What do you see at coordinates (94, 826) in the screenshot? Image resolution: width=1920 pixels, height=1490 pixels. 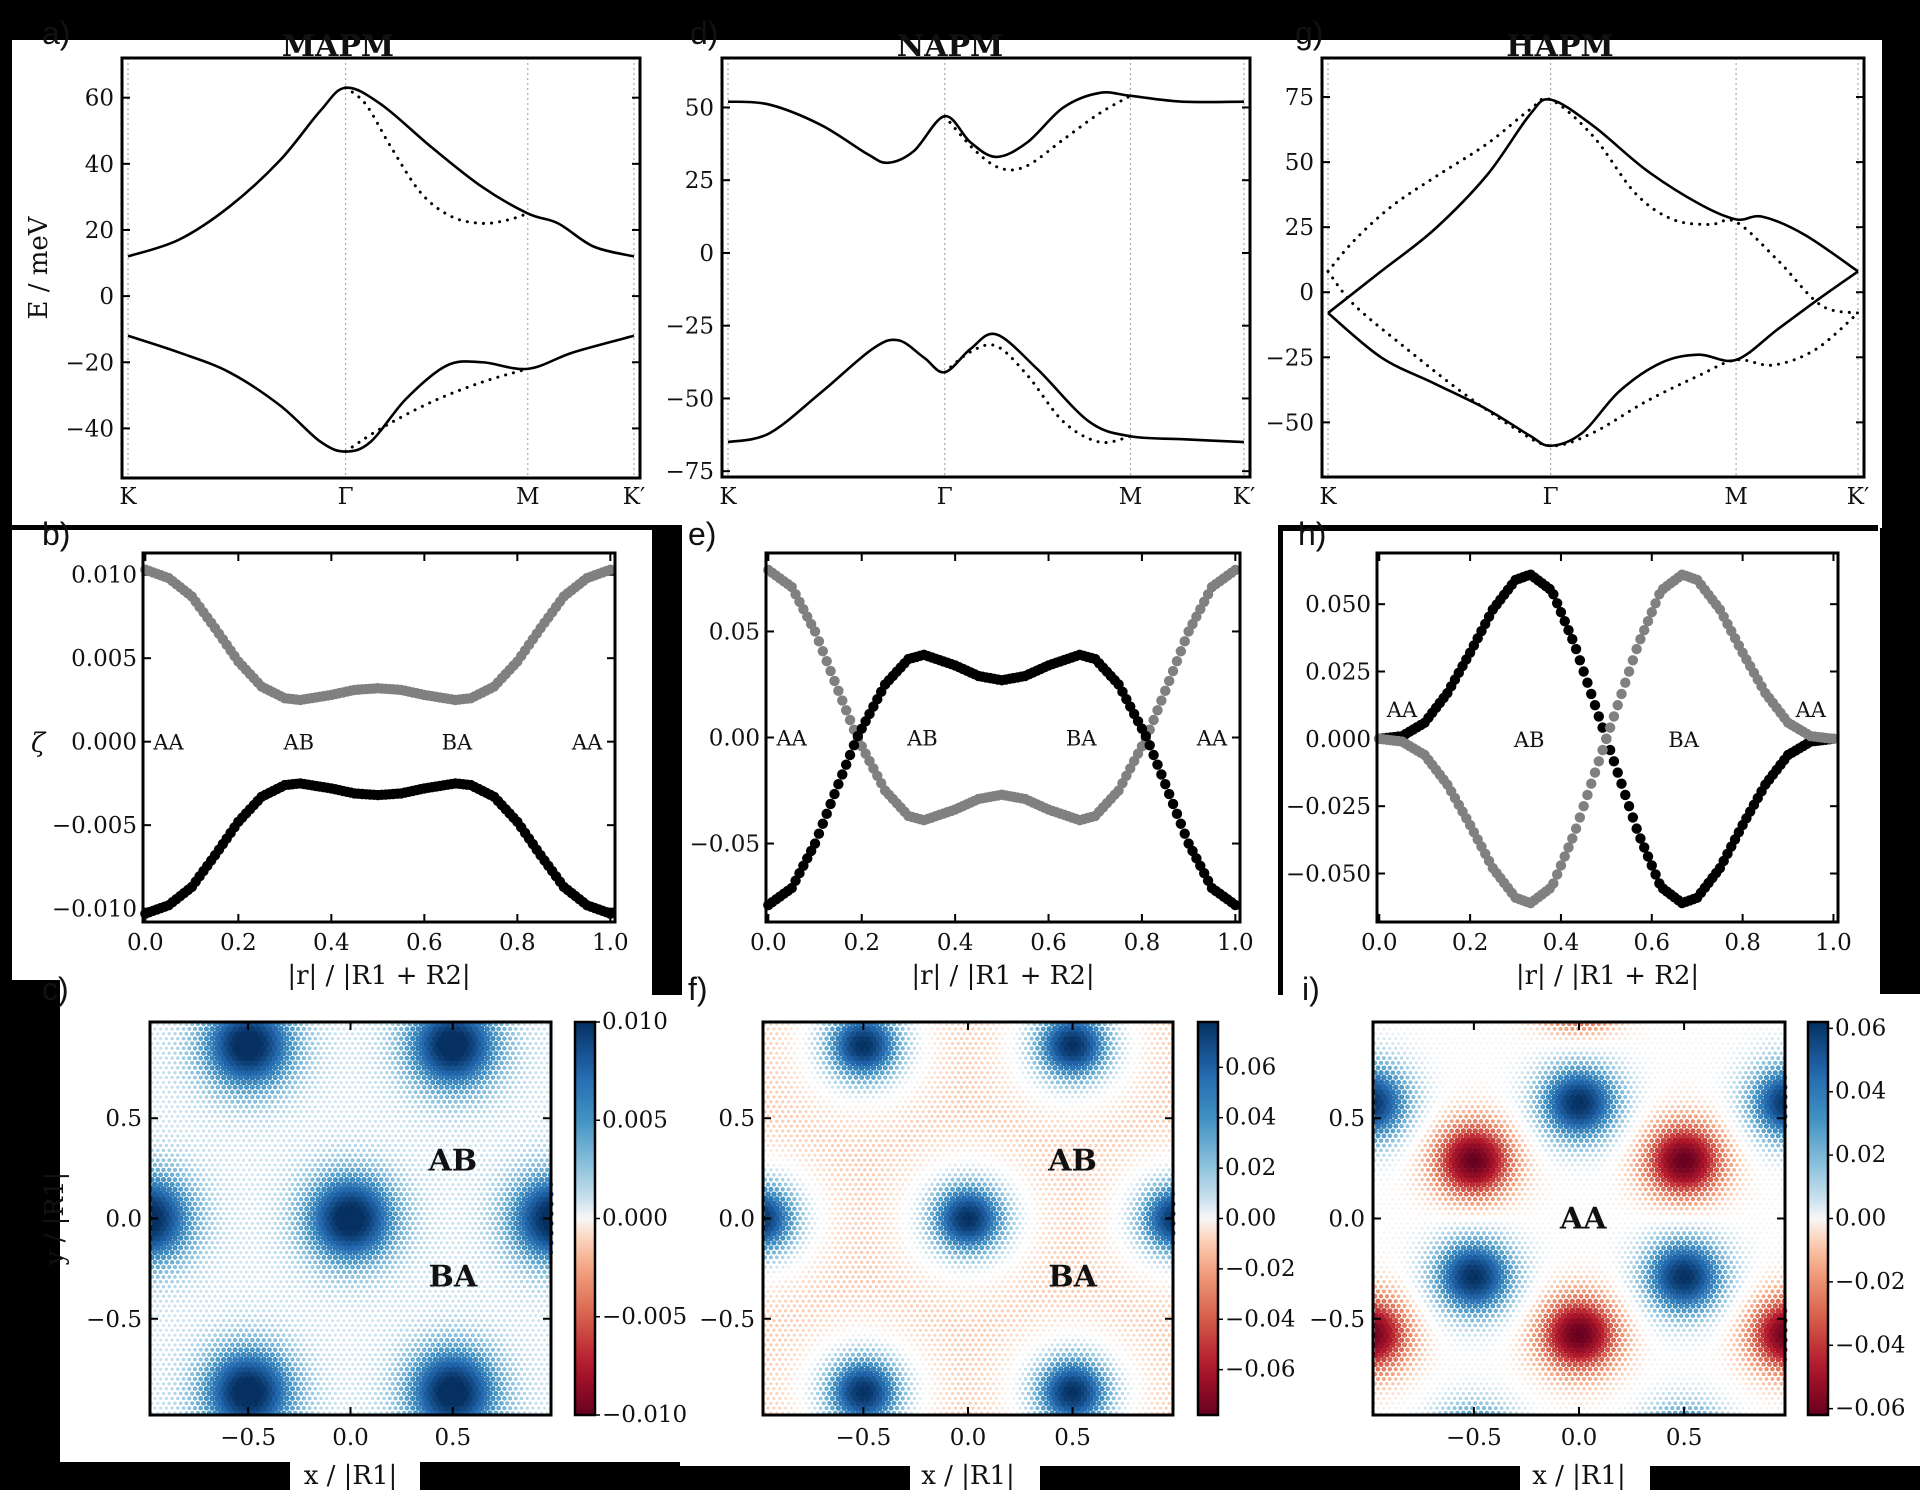 I see `y-tick-label: −0.005` at bounding box center [94, 826].